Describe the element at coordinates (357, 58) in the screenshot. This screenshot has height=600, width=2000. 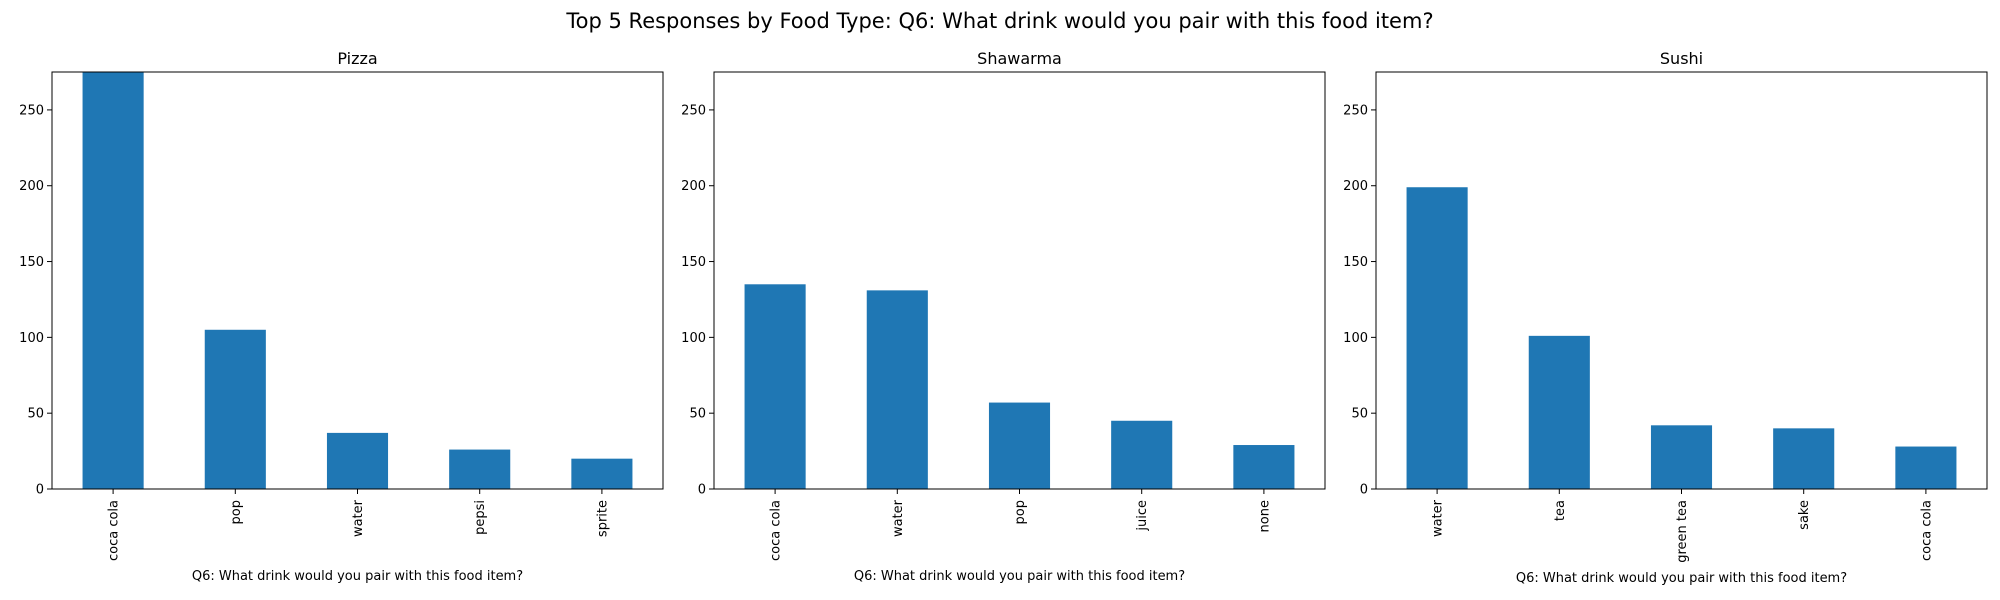
I see `subplot-title: Pizza` at that location.